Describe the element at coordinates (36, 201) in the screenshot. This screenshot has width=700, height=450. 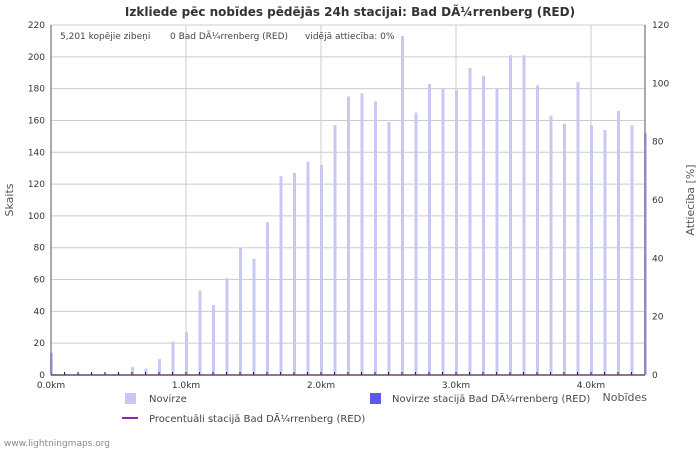
I see `y-tick-labels: 0 20 40 60 80 100 120 140 160 180 200 220` at that location.